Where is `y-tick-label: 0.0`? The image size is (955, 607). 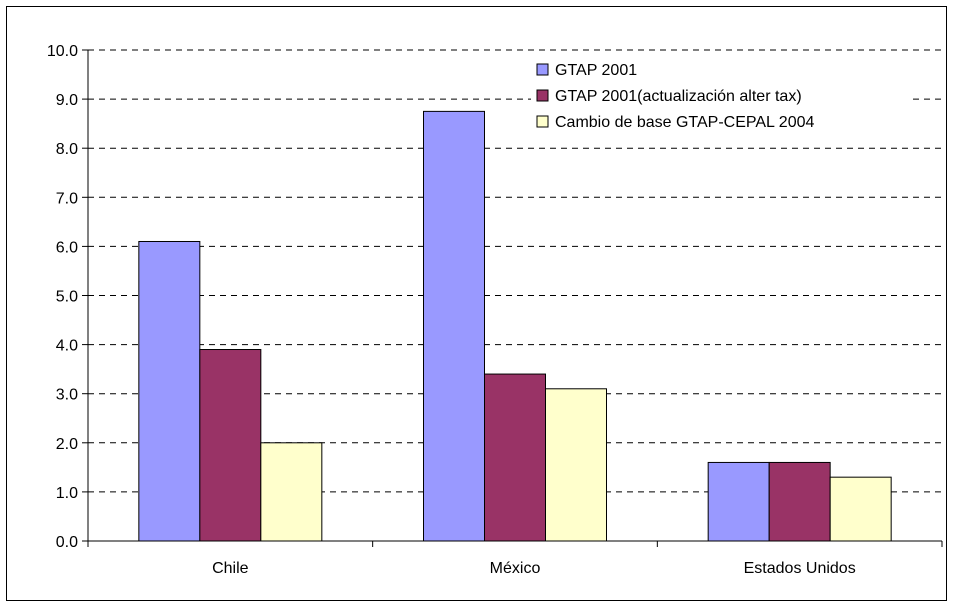
y-tick-label: 0.0 is located at coordinates (67, 542).